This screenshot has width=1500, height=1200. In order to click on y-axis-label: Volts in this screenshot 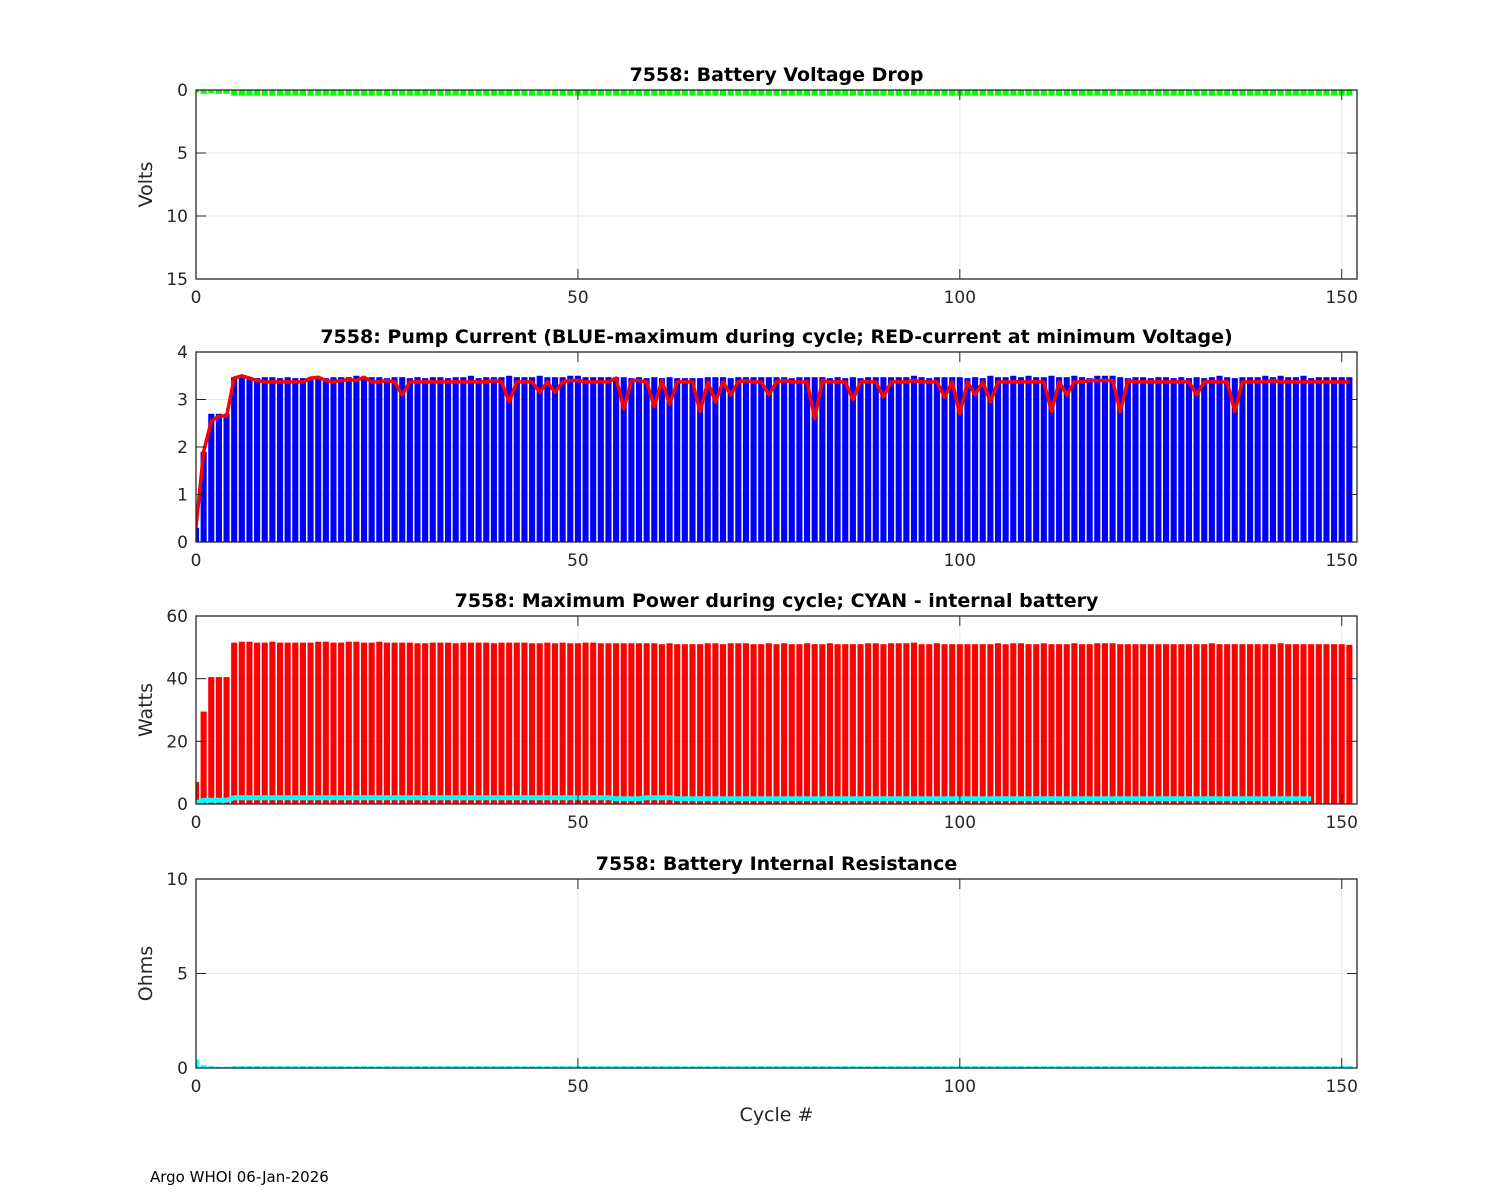, I will do `click(146, 185)`.